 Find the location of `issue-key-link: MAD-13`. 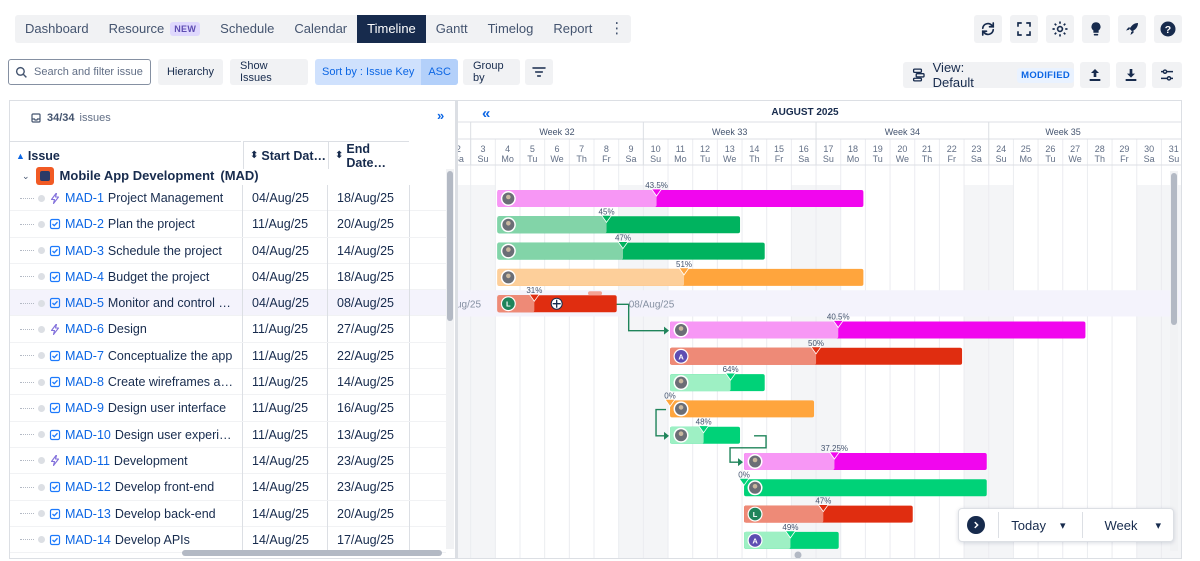

issue-key-link: MAD-13 is located at coordinates (88, 513).